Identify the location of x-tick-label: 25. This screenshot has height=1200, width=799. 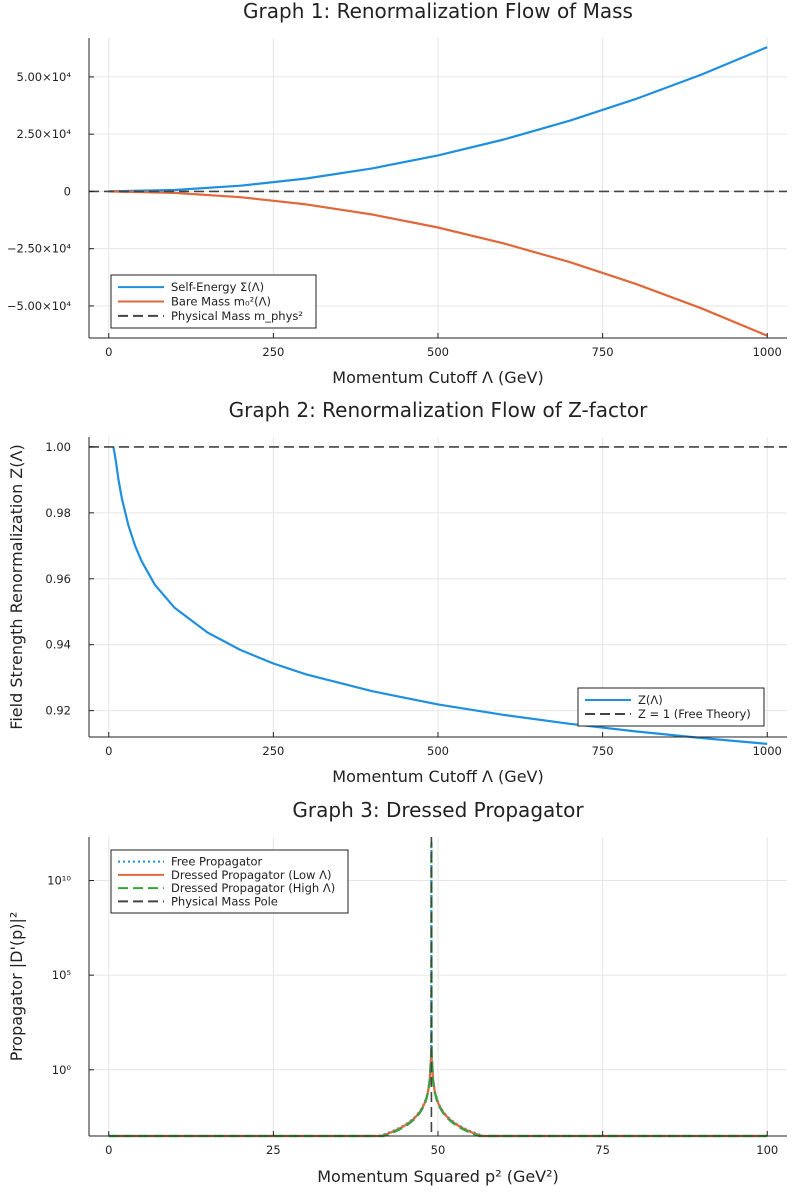
(273, 1150).